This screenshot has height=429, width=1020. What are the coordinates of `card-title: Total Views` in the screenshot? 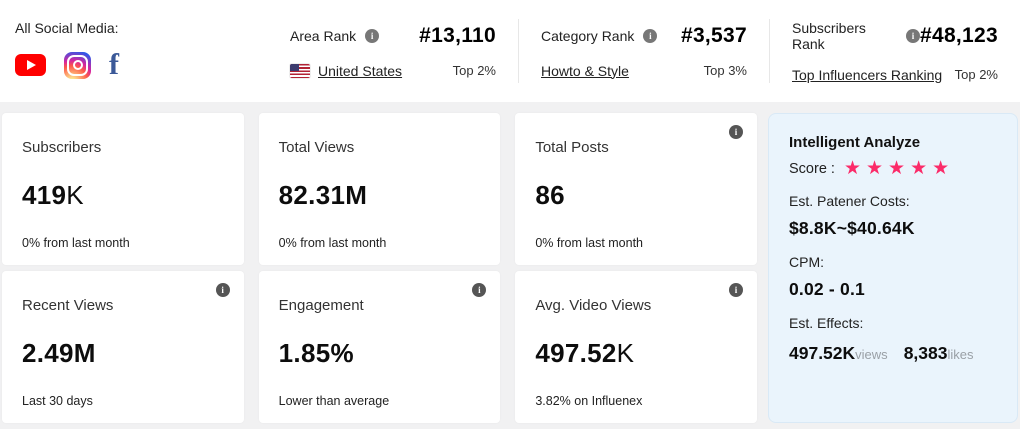 It's located at (316, 147).